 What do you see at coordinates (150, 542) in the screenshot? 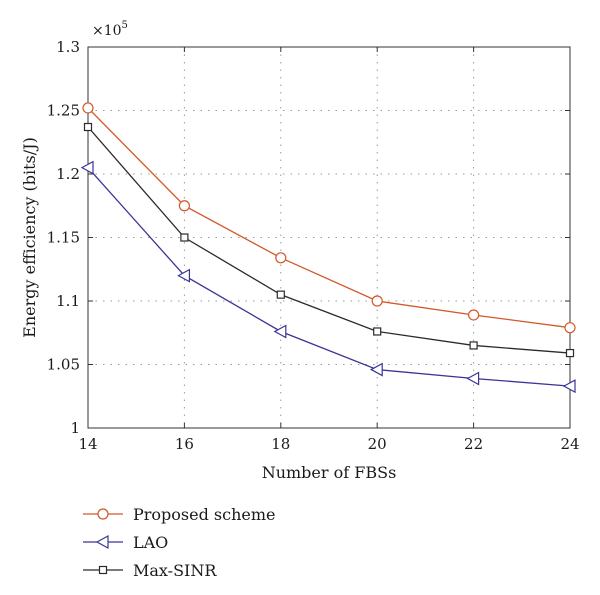
I see `legend-label: LAO` at bounding box center [150, 542].